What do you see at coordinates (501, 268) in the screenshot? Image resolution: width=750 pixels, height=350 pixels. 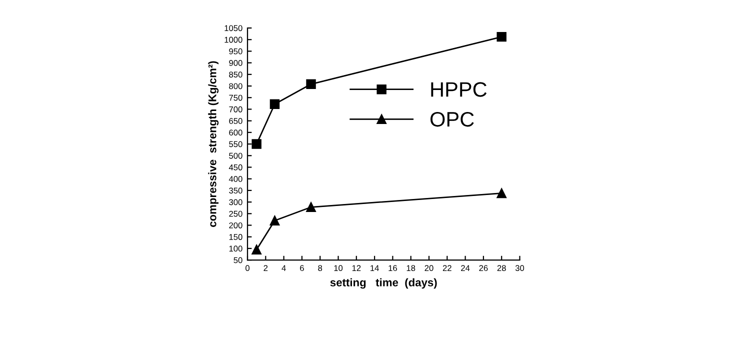 I see `x-tick-label: 28` at bounding box center [501, 268].